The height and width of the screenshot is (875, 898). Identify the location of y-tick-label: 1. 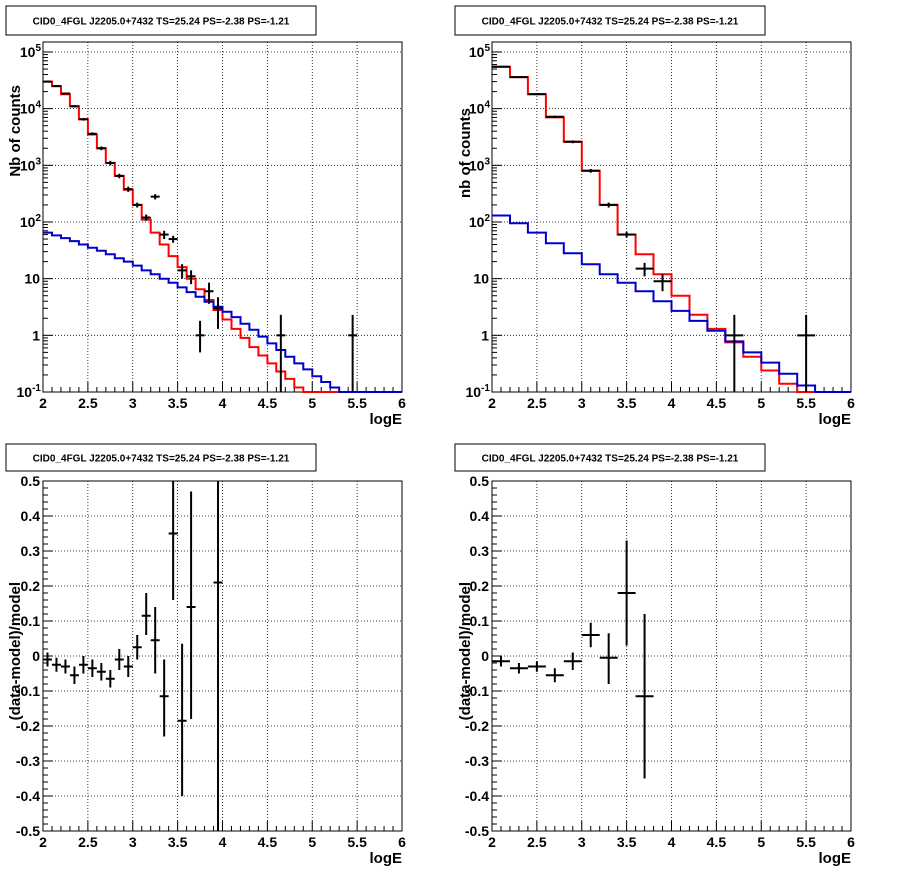
(485, 335).